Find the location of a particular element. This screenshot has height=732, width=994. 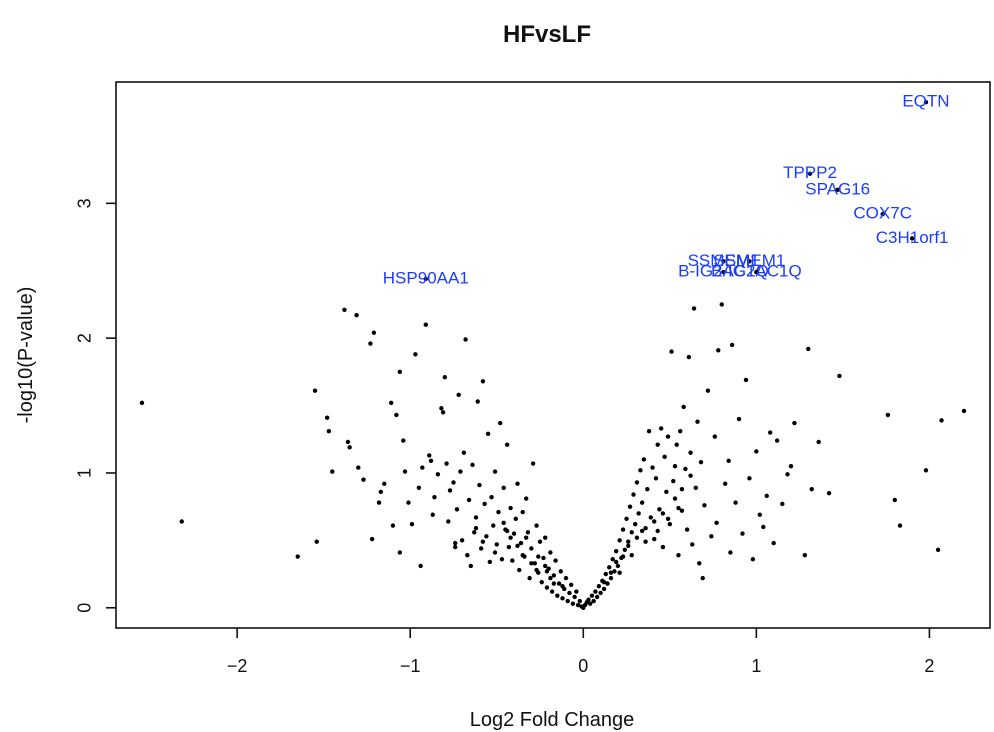

x-tick-label: −1 is located at coordinates (410, 666).